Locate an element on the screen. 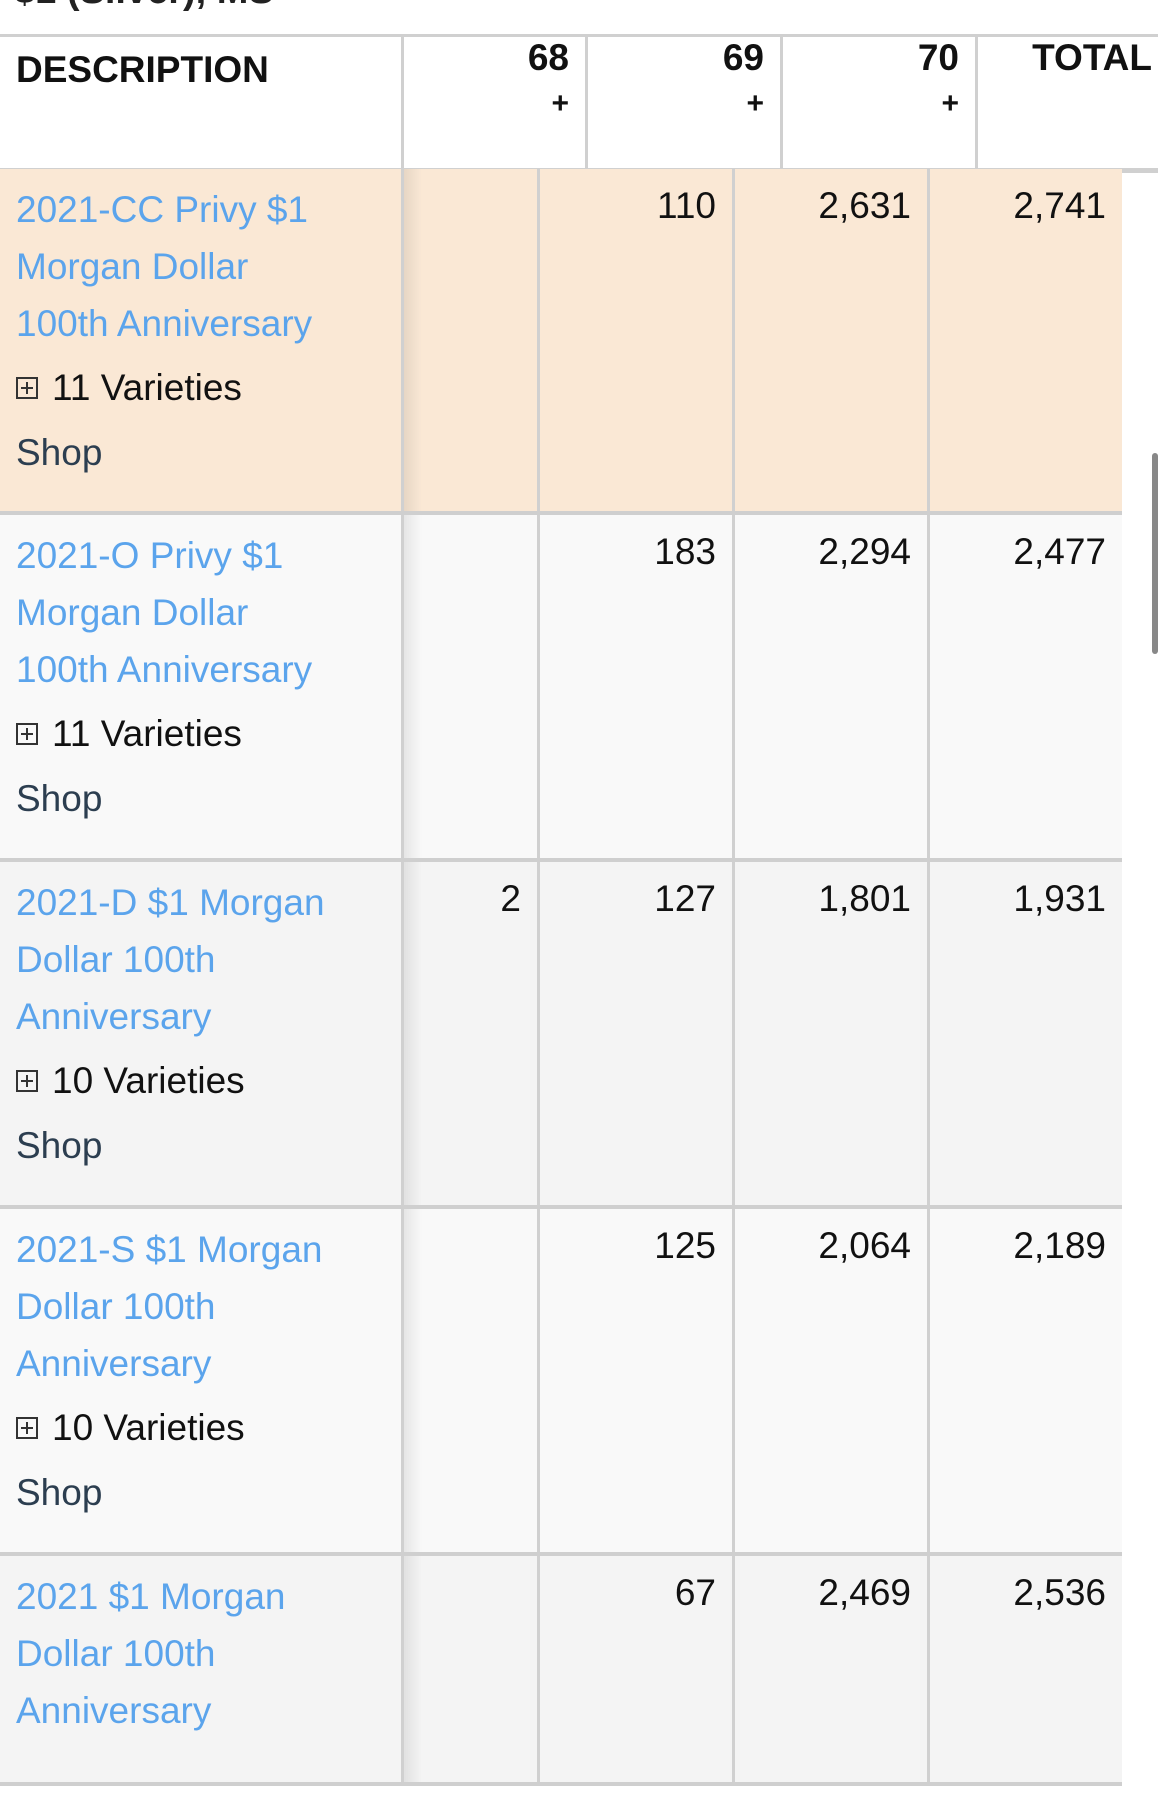 Image resolution: width=1158 pixels, height=1797 pixels. section-title: $1 (Silver), MS is located at coordinates (144, 6).